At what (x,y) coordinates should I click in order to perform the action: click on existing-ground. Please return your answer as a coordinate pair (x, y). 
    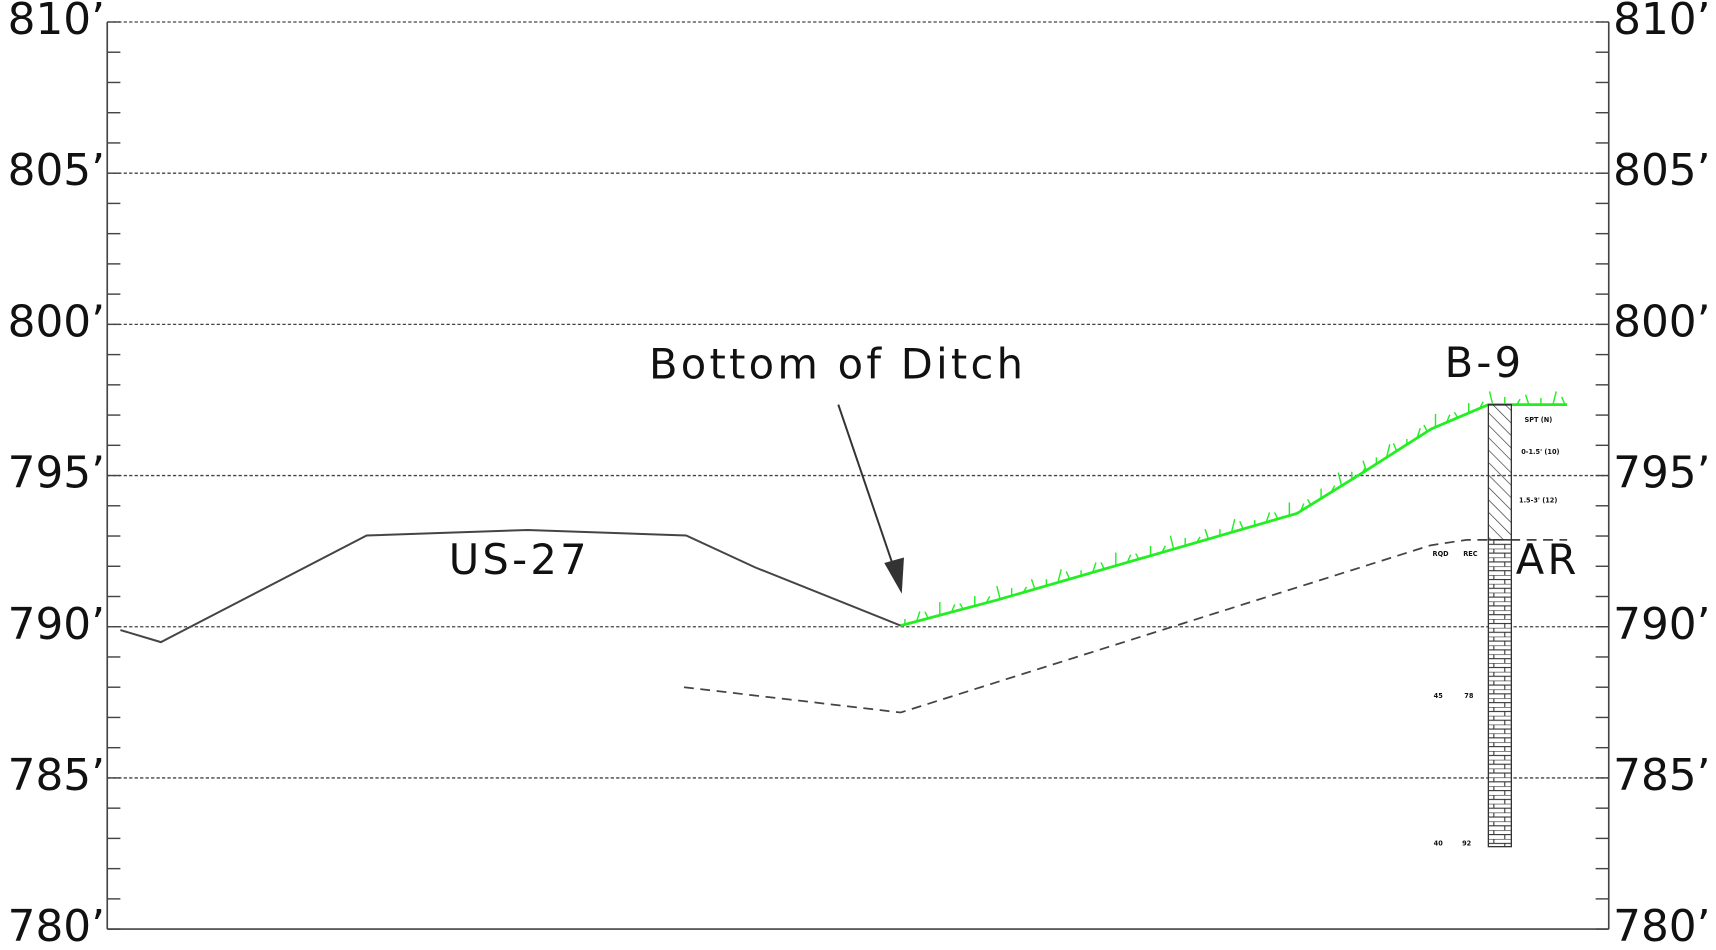
    Looking at the image, I should click on (511, 586).